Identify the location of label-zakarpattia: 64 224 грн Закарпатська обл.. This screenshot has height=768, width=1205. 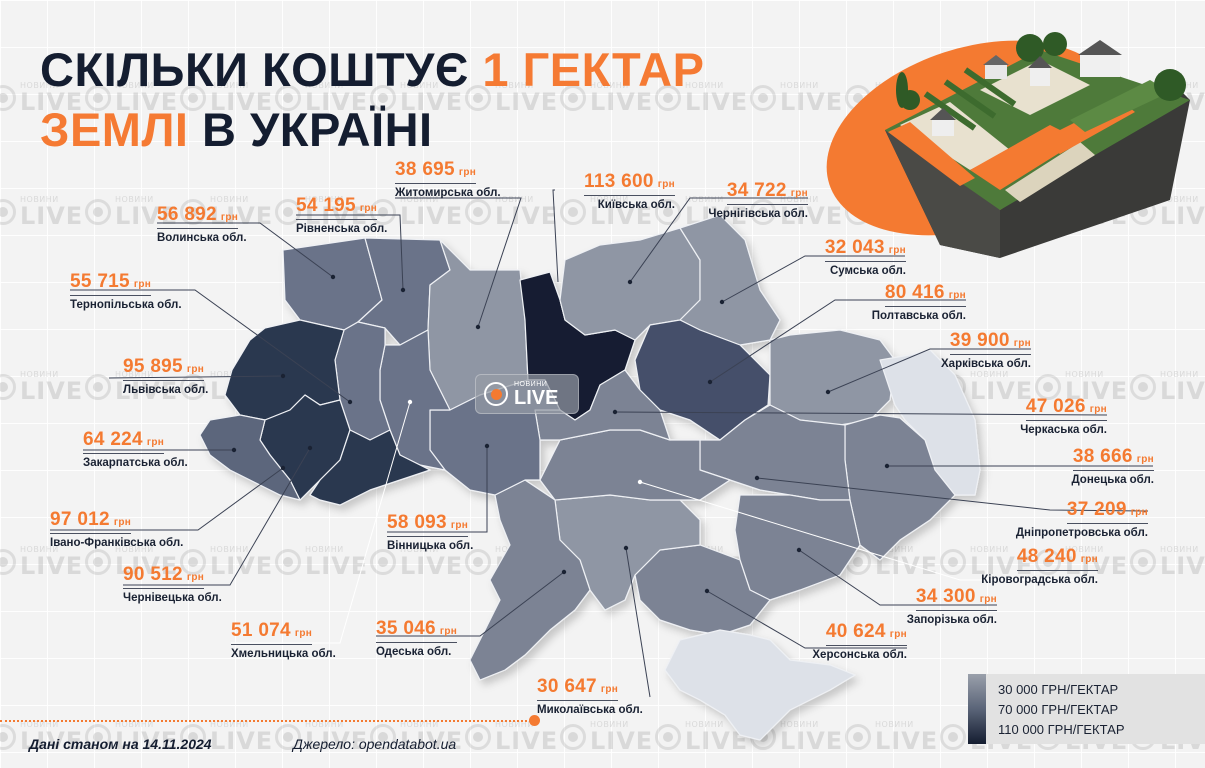
(135, 449).